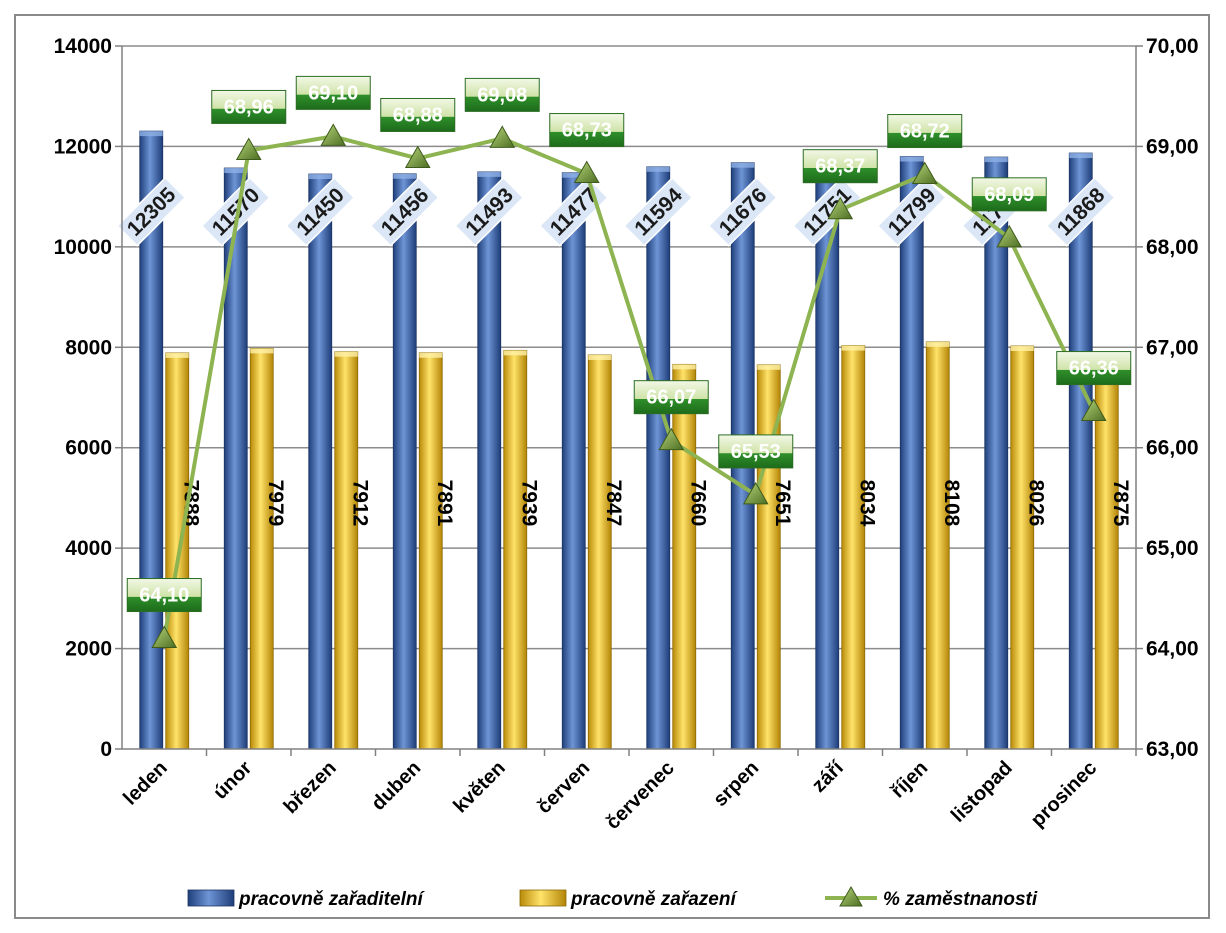 Image resolution: width=1226 pixels, height=933 pixels. I want to click on bar-label-box: 11676, so click(742, 211).